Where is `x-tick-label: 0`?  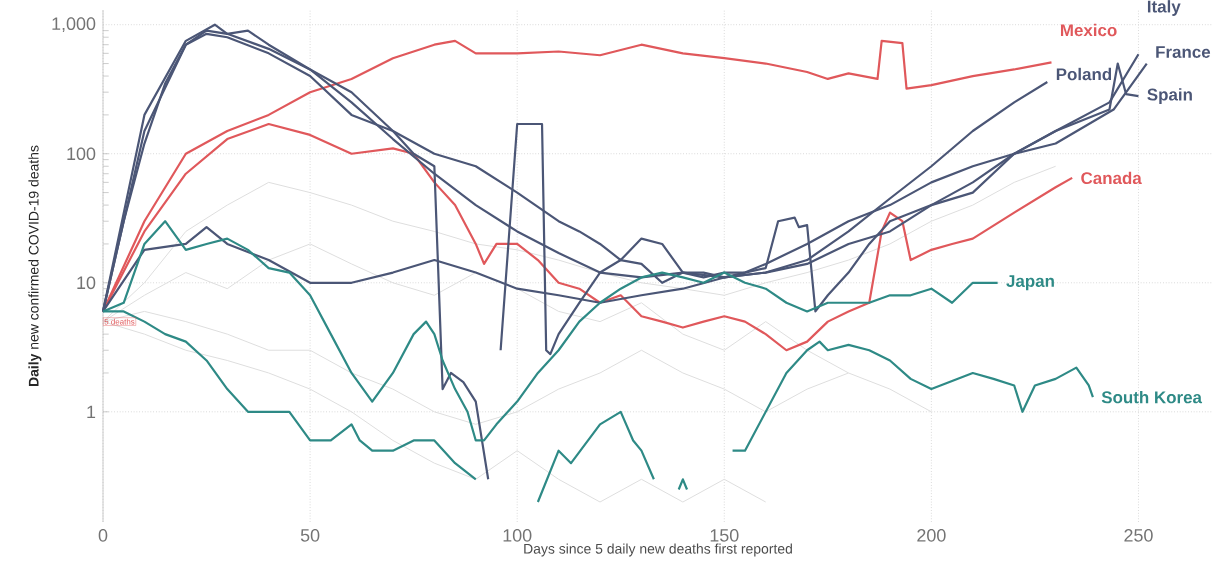 x-tick-label: 0 is located at coordinates (103, 535).